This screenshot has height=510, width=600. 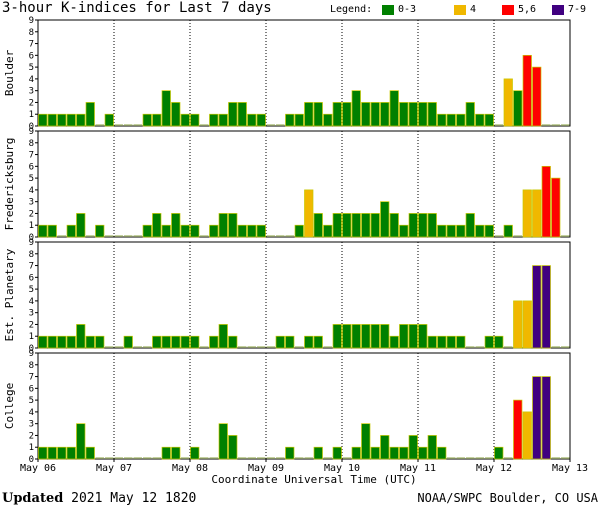 I want to click on legend-text-5-6: 5,6, so click(x=527, y=9).